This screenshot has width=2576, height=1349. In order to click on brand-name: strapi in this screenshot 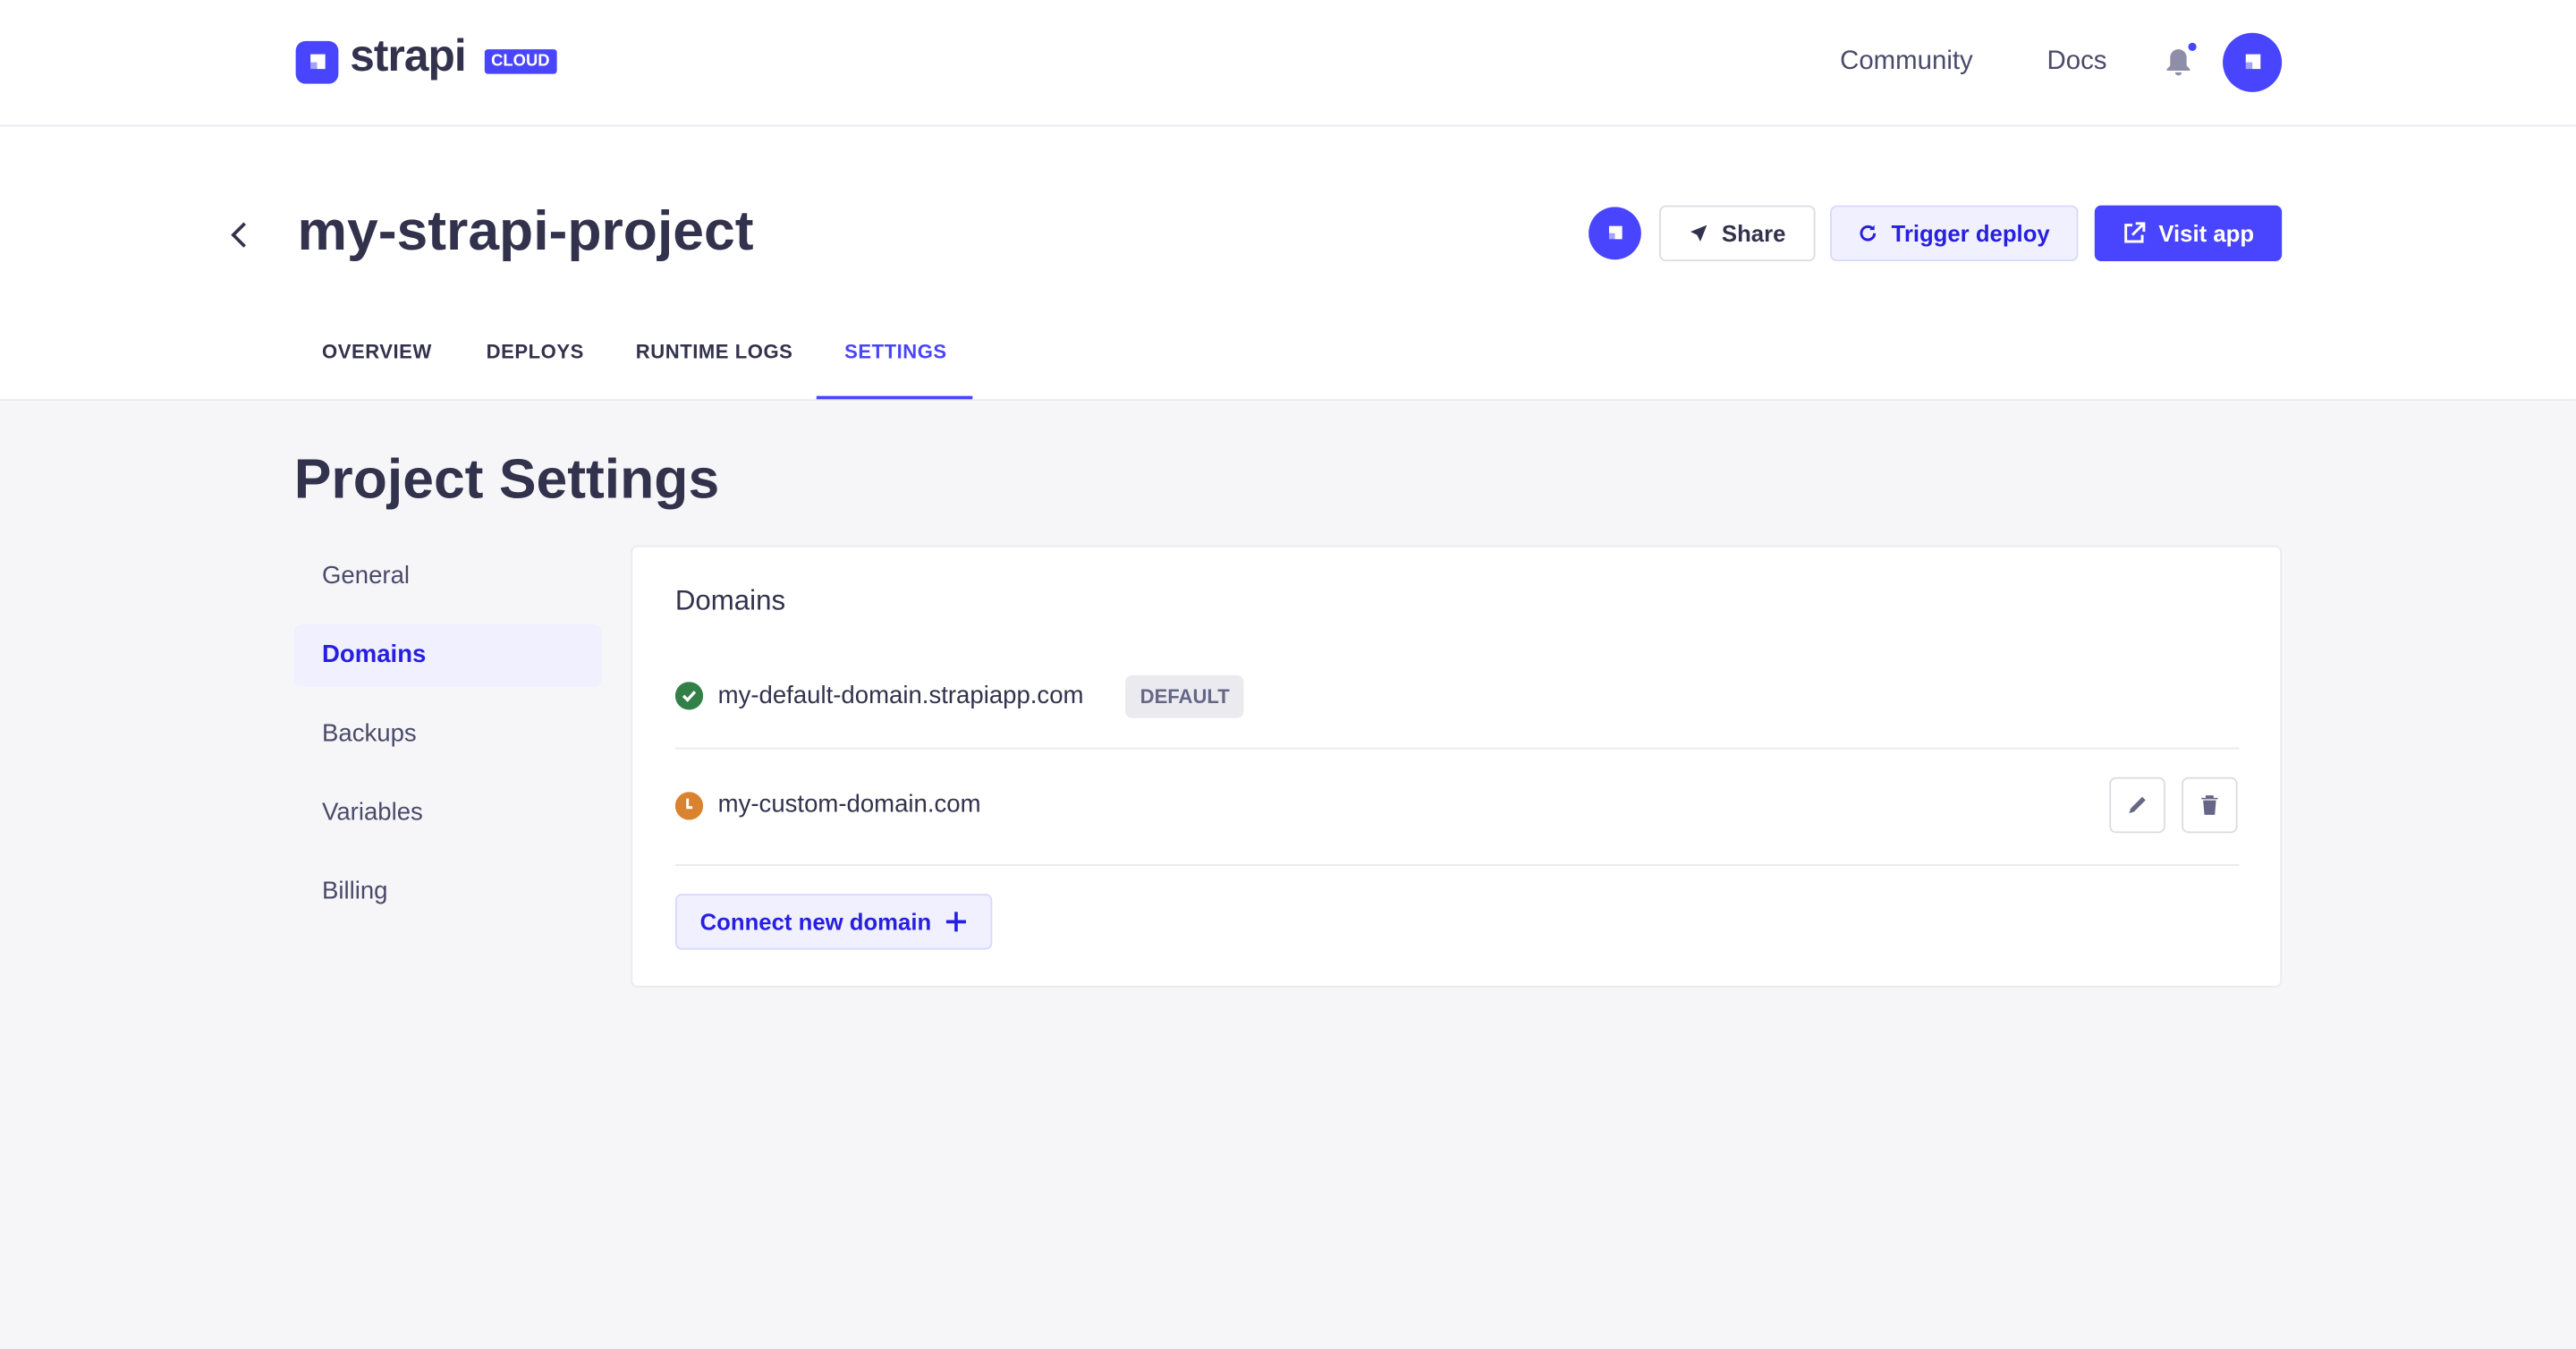, I will do `click(408, 55)`.